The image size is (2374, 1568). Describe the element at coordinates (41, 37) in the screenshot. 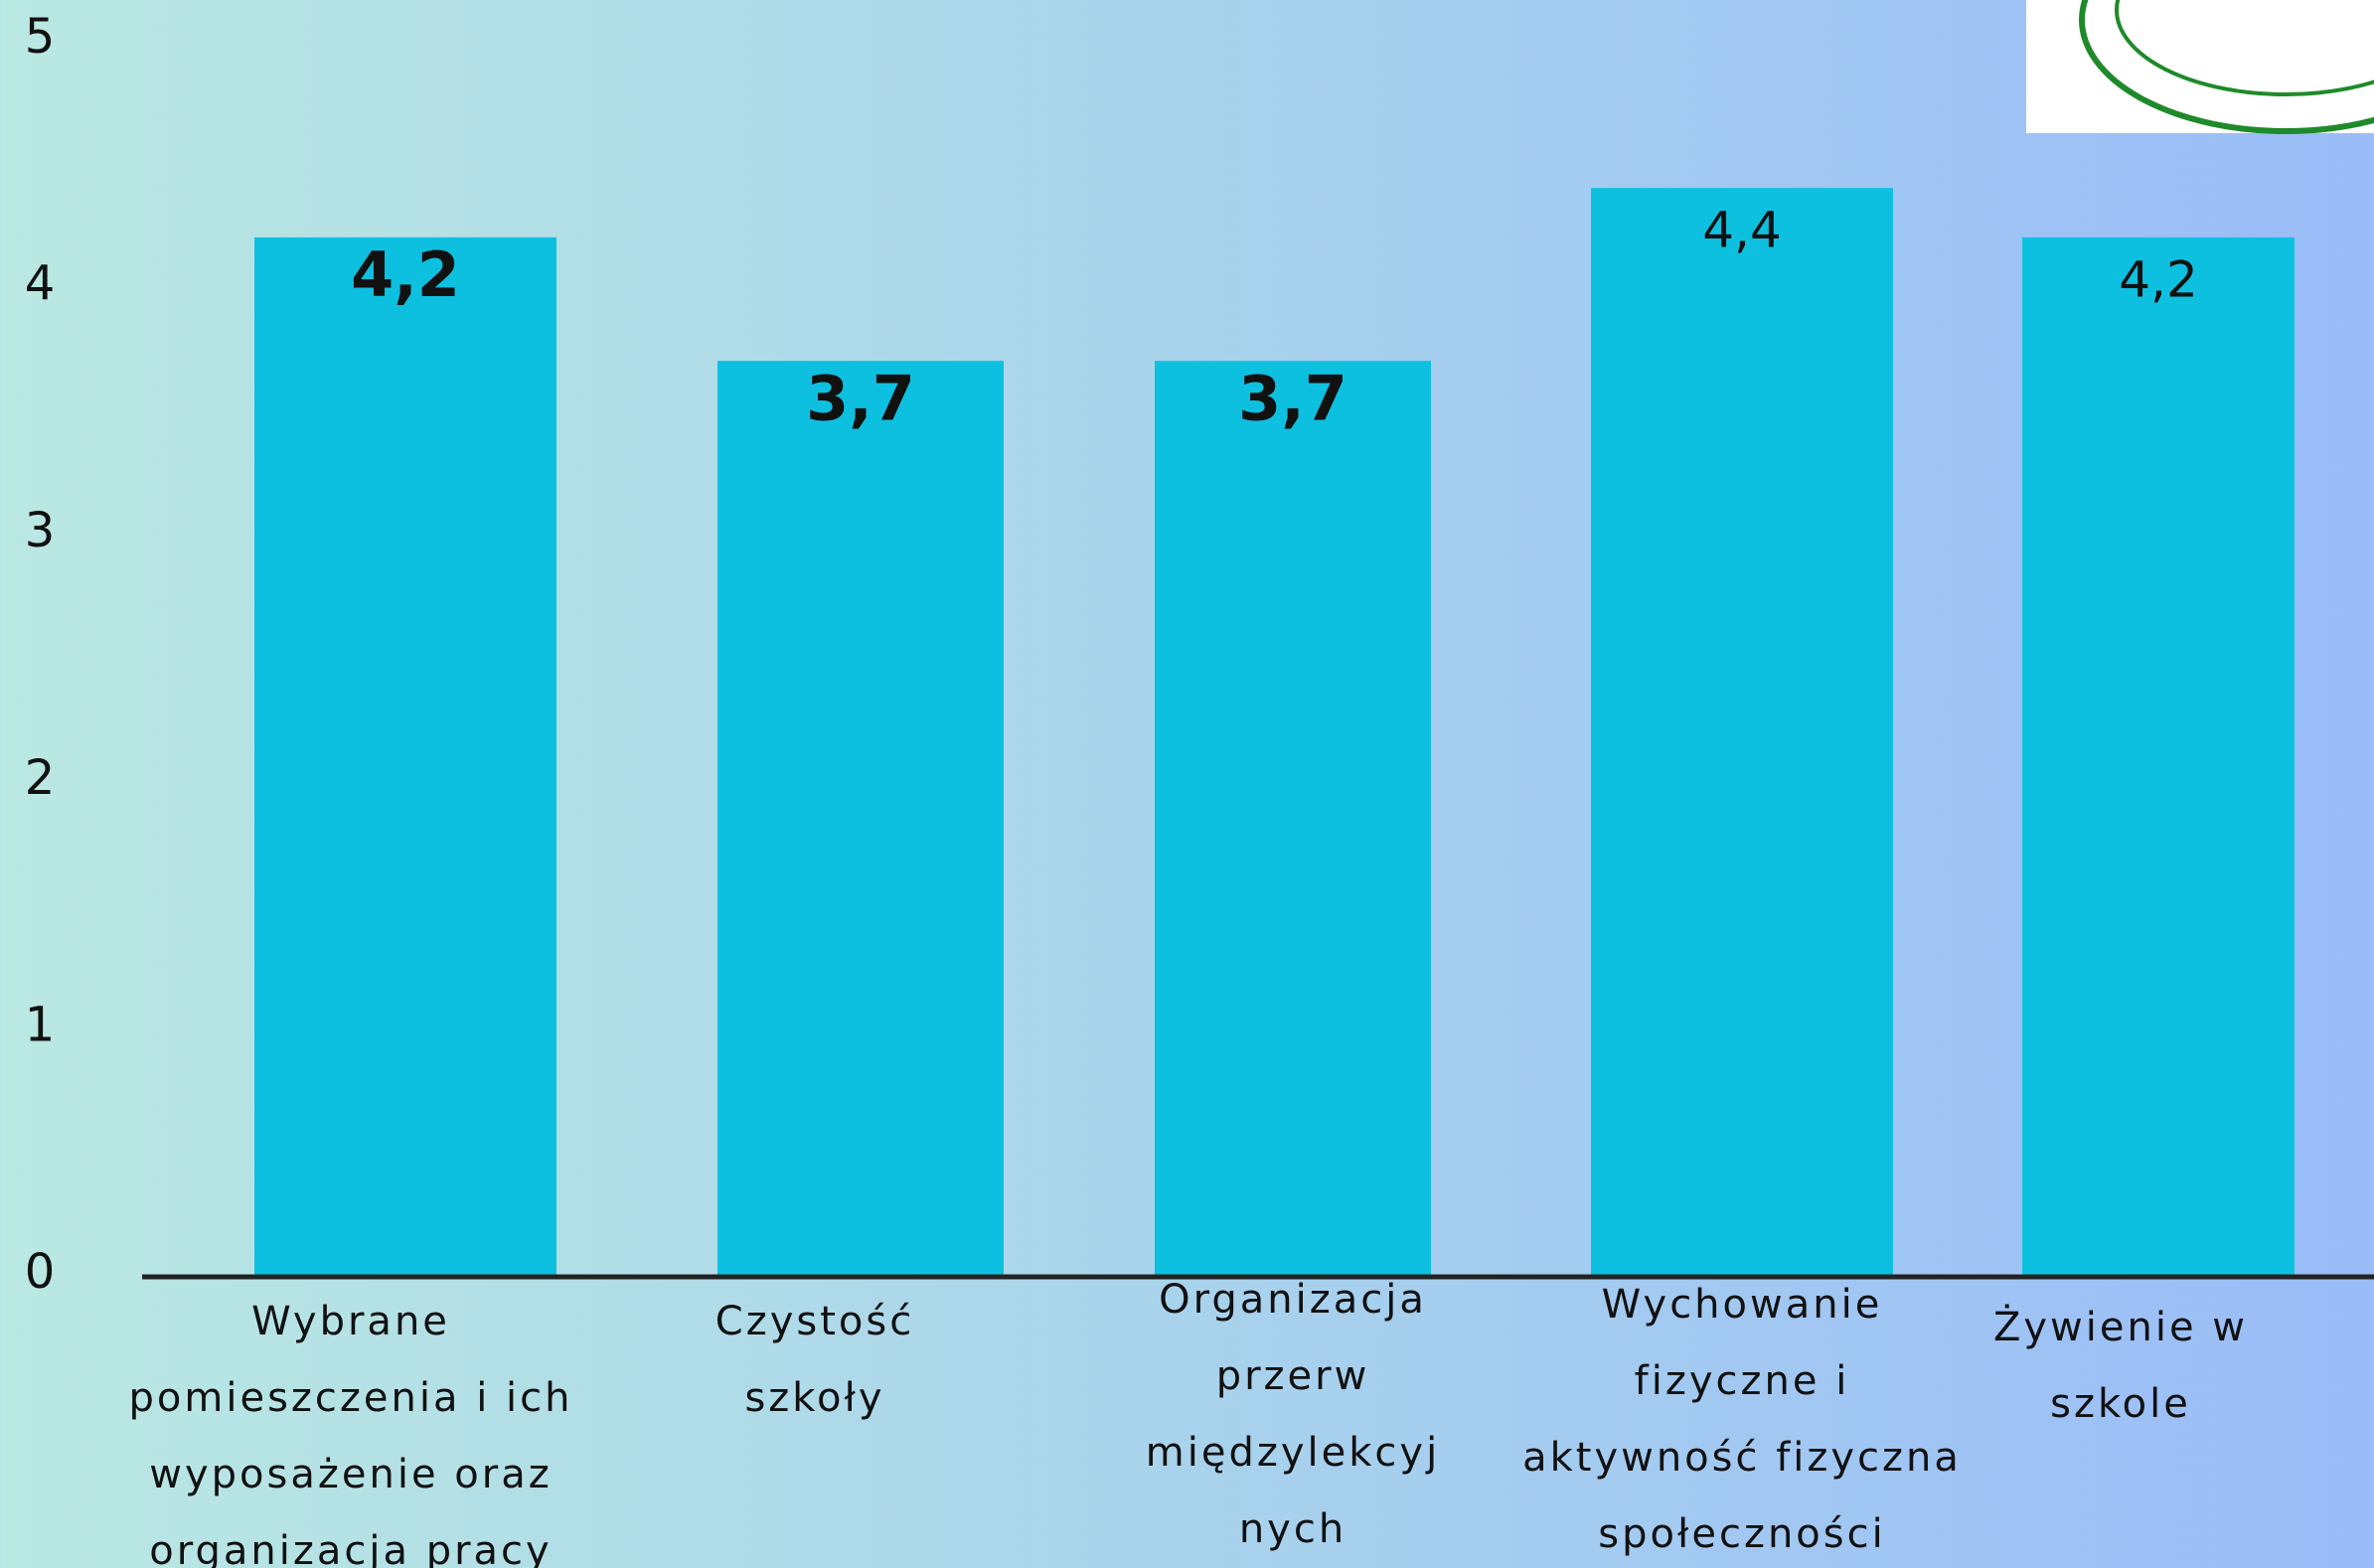

I see `y-tick-label: 5` at that location.